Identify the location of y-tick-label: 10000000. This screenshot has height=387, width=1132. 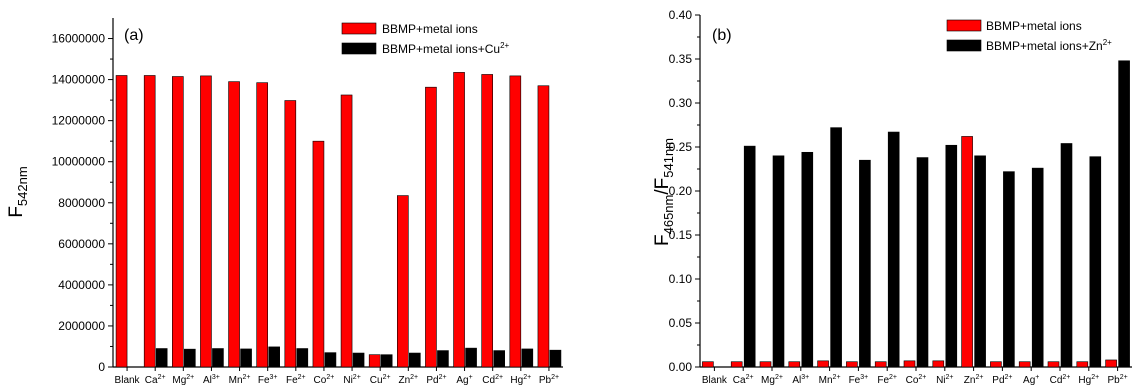
(79, 162).